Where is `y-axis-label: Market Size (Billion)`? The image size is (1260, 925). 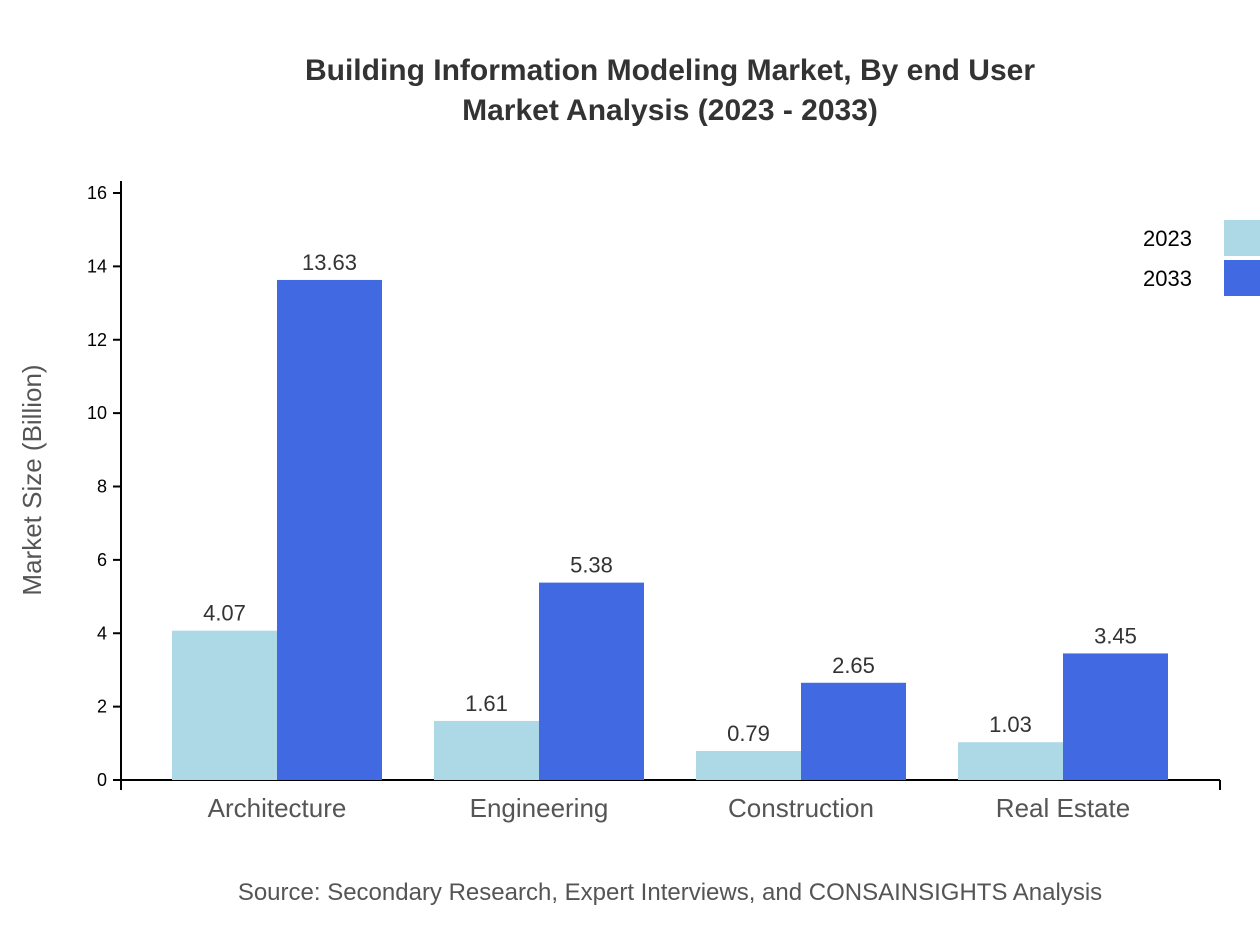
y-axis-label: Market Size (Billion) is located at coordinates (32, 479).